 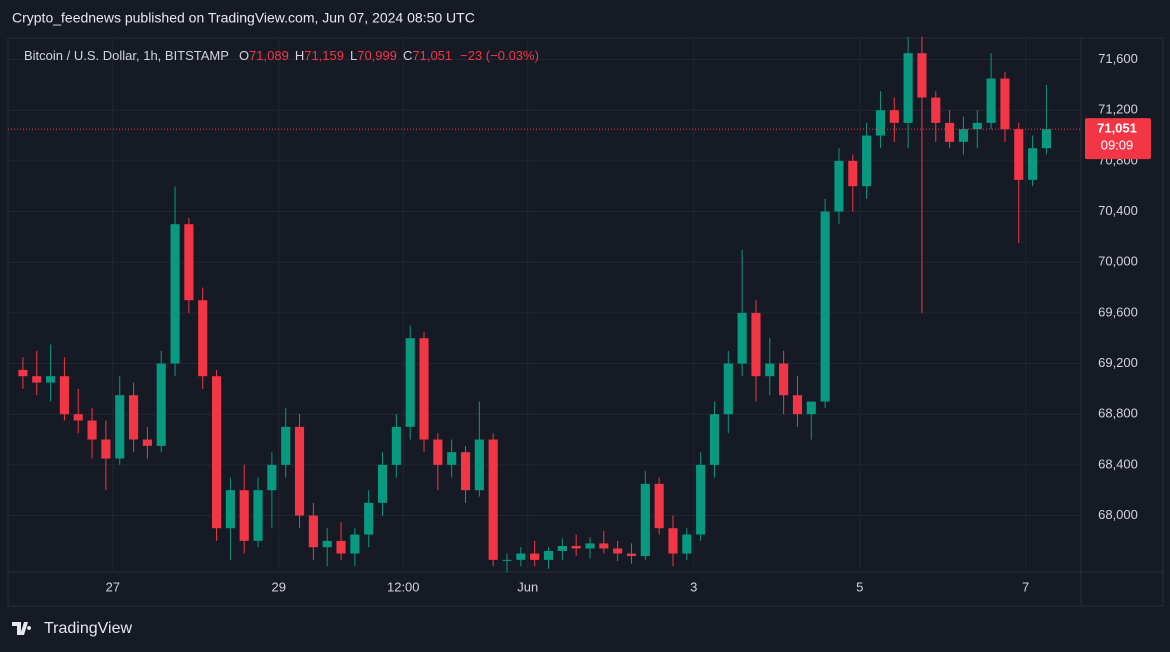 I want to click on footer-logo: TradingView, so click(x=72, y=628).